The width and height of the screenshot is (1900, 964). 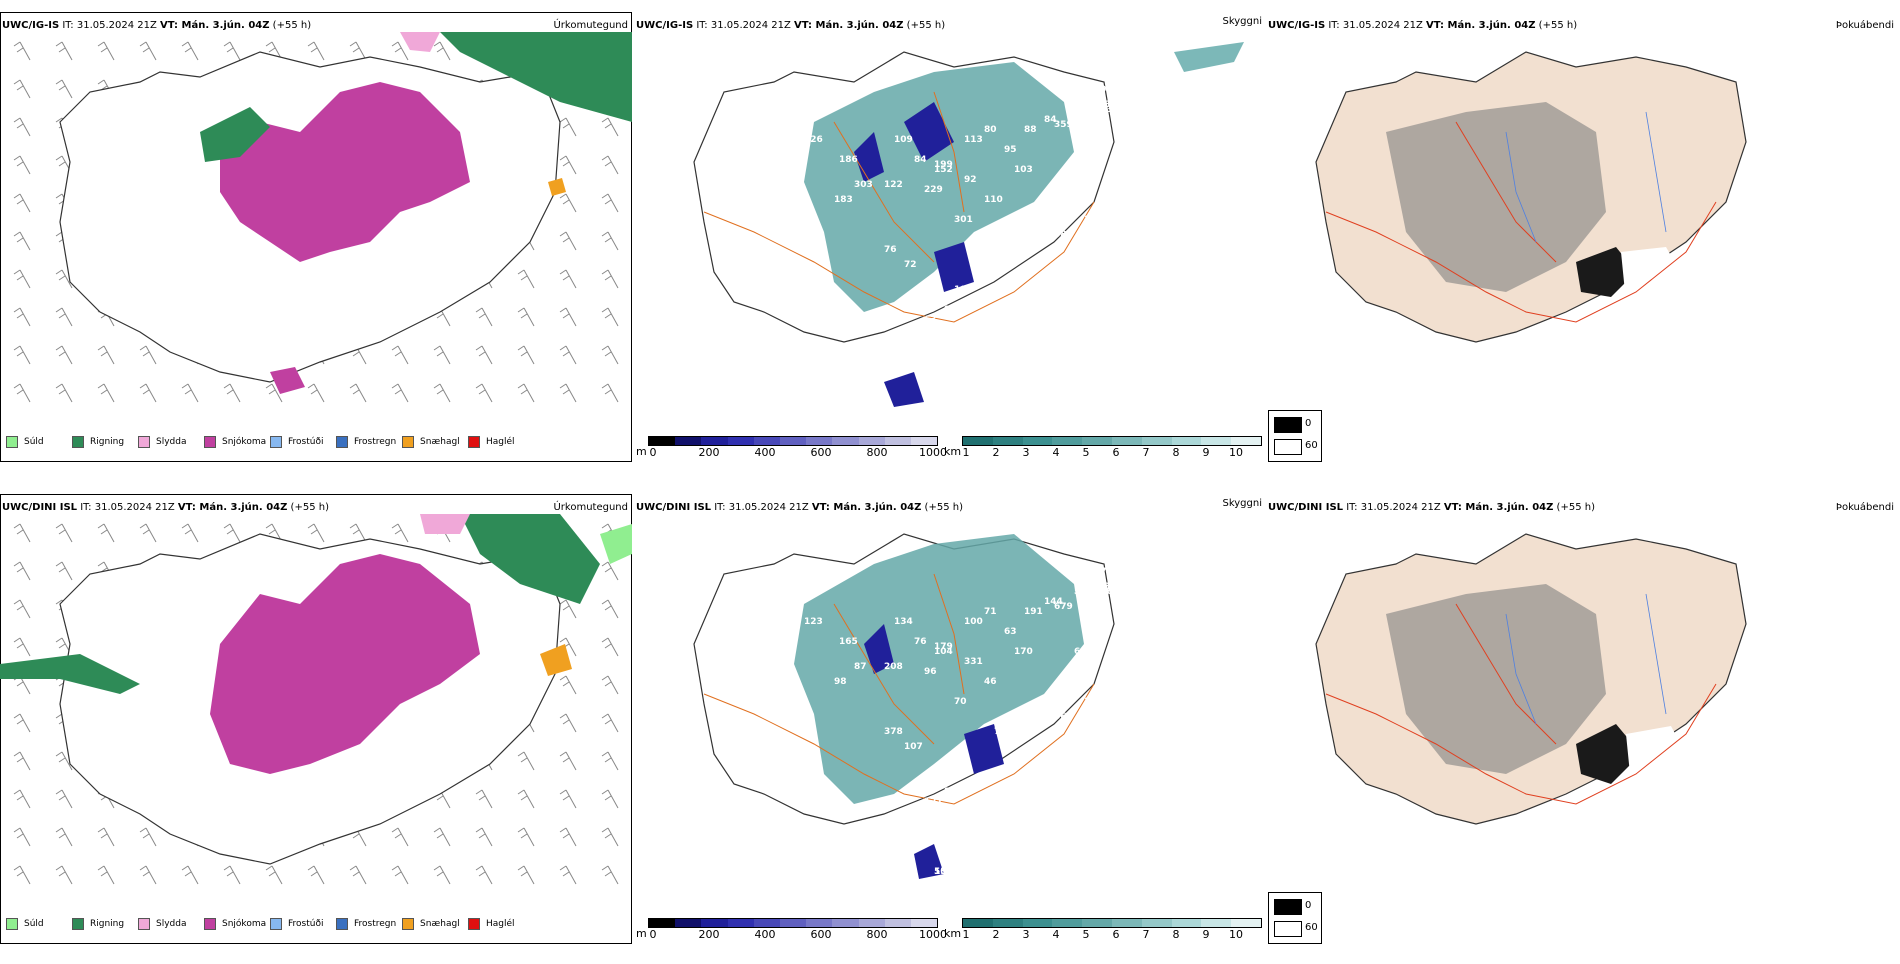 I want to click on colorbar-tick: 600, so click(x=821, y=452).